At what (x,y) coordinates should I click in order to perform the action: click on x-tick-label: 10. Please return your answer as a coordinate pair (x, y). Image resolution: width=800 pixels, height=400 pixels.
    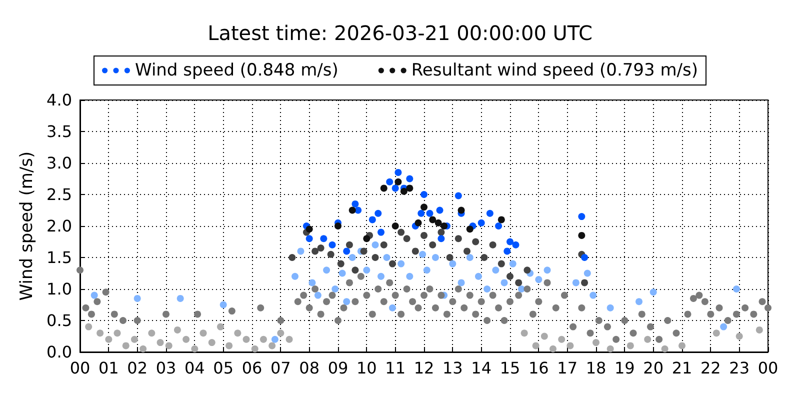
    Looking at the image, I should click on (366, 368).